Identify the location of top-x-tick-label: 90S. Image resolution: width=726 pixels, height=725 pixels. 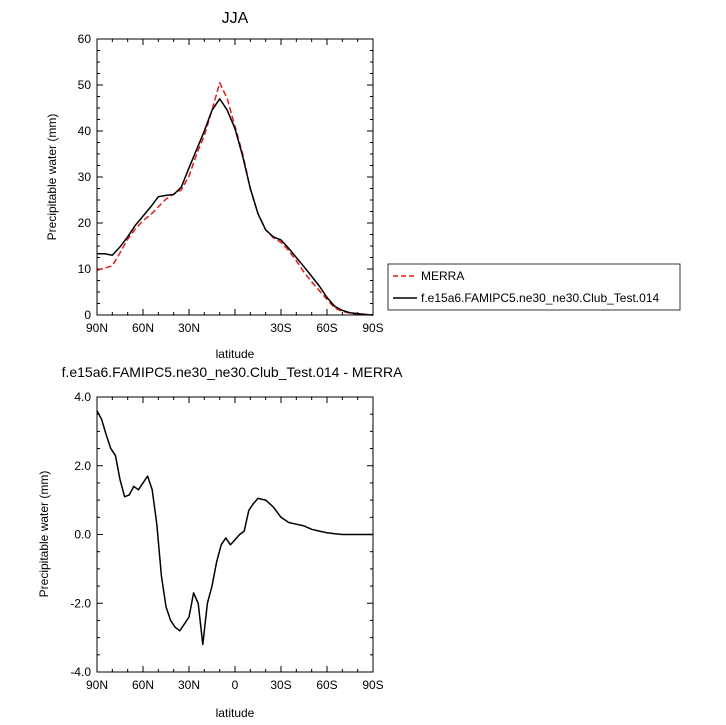
(372, 328).